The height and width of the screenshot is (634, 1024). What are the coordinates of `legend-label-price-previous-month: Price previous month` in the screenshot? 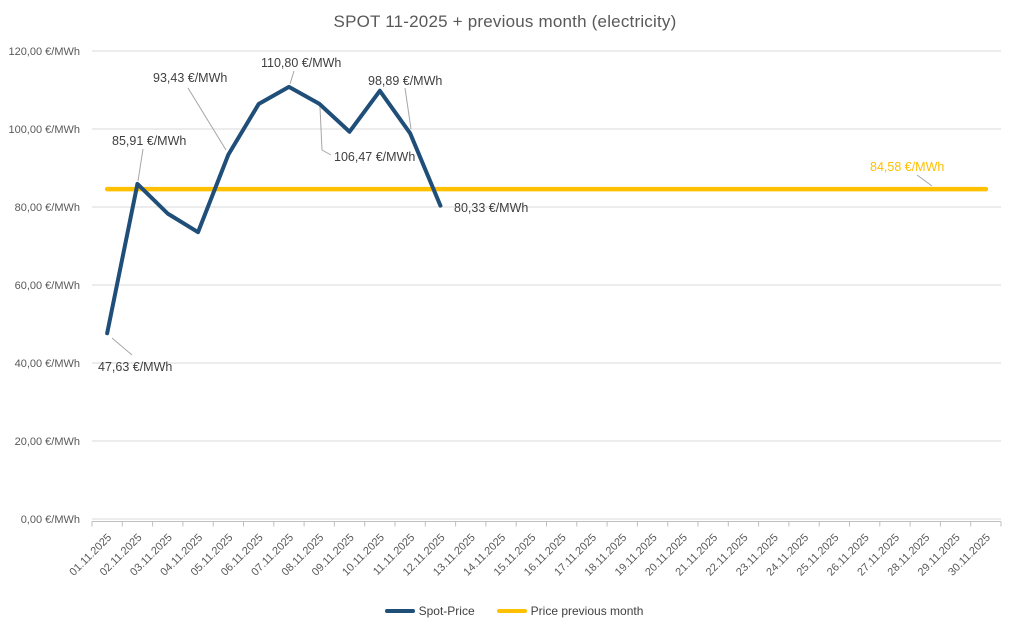 It's located at (587, 611).